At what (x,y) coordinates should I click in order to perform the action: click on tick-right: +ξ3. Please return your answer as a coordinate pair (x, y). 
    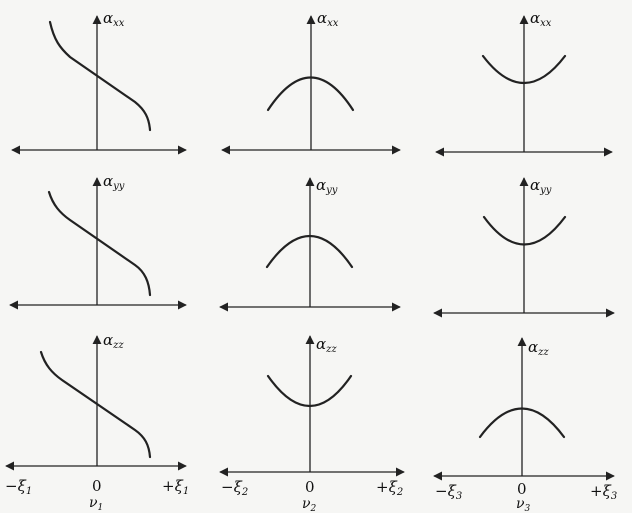
    Looking at the image, I should click on (603, 492).